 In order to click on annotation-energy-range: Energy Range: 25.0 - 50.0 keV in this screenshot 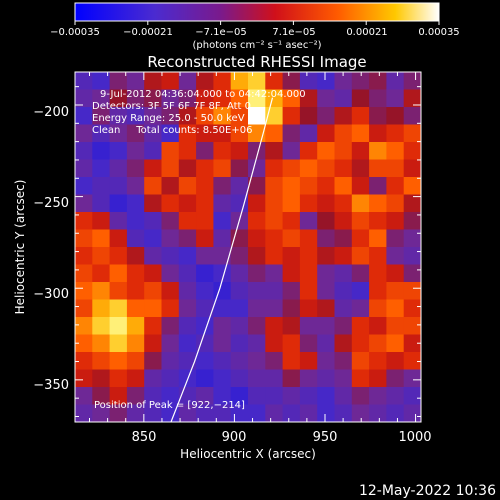, I will do `click(168, 118)`.